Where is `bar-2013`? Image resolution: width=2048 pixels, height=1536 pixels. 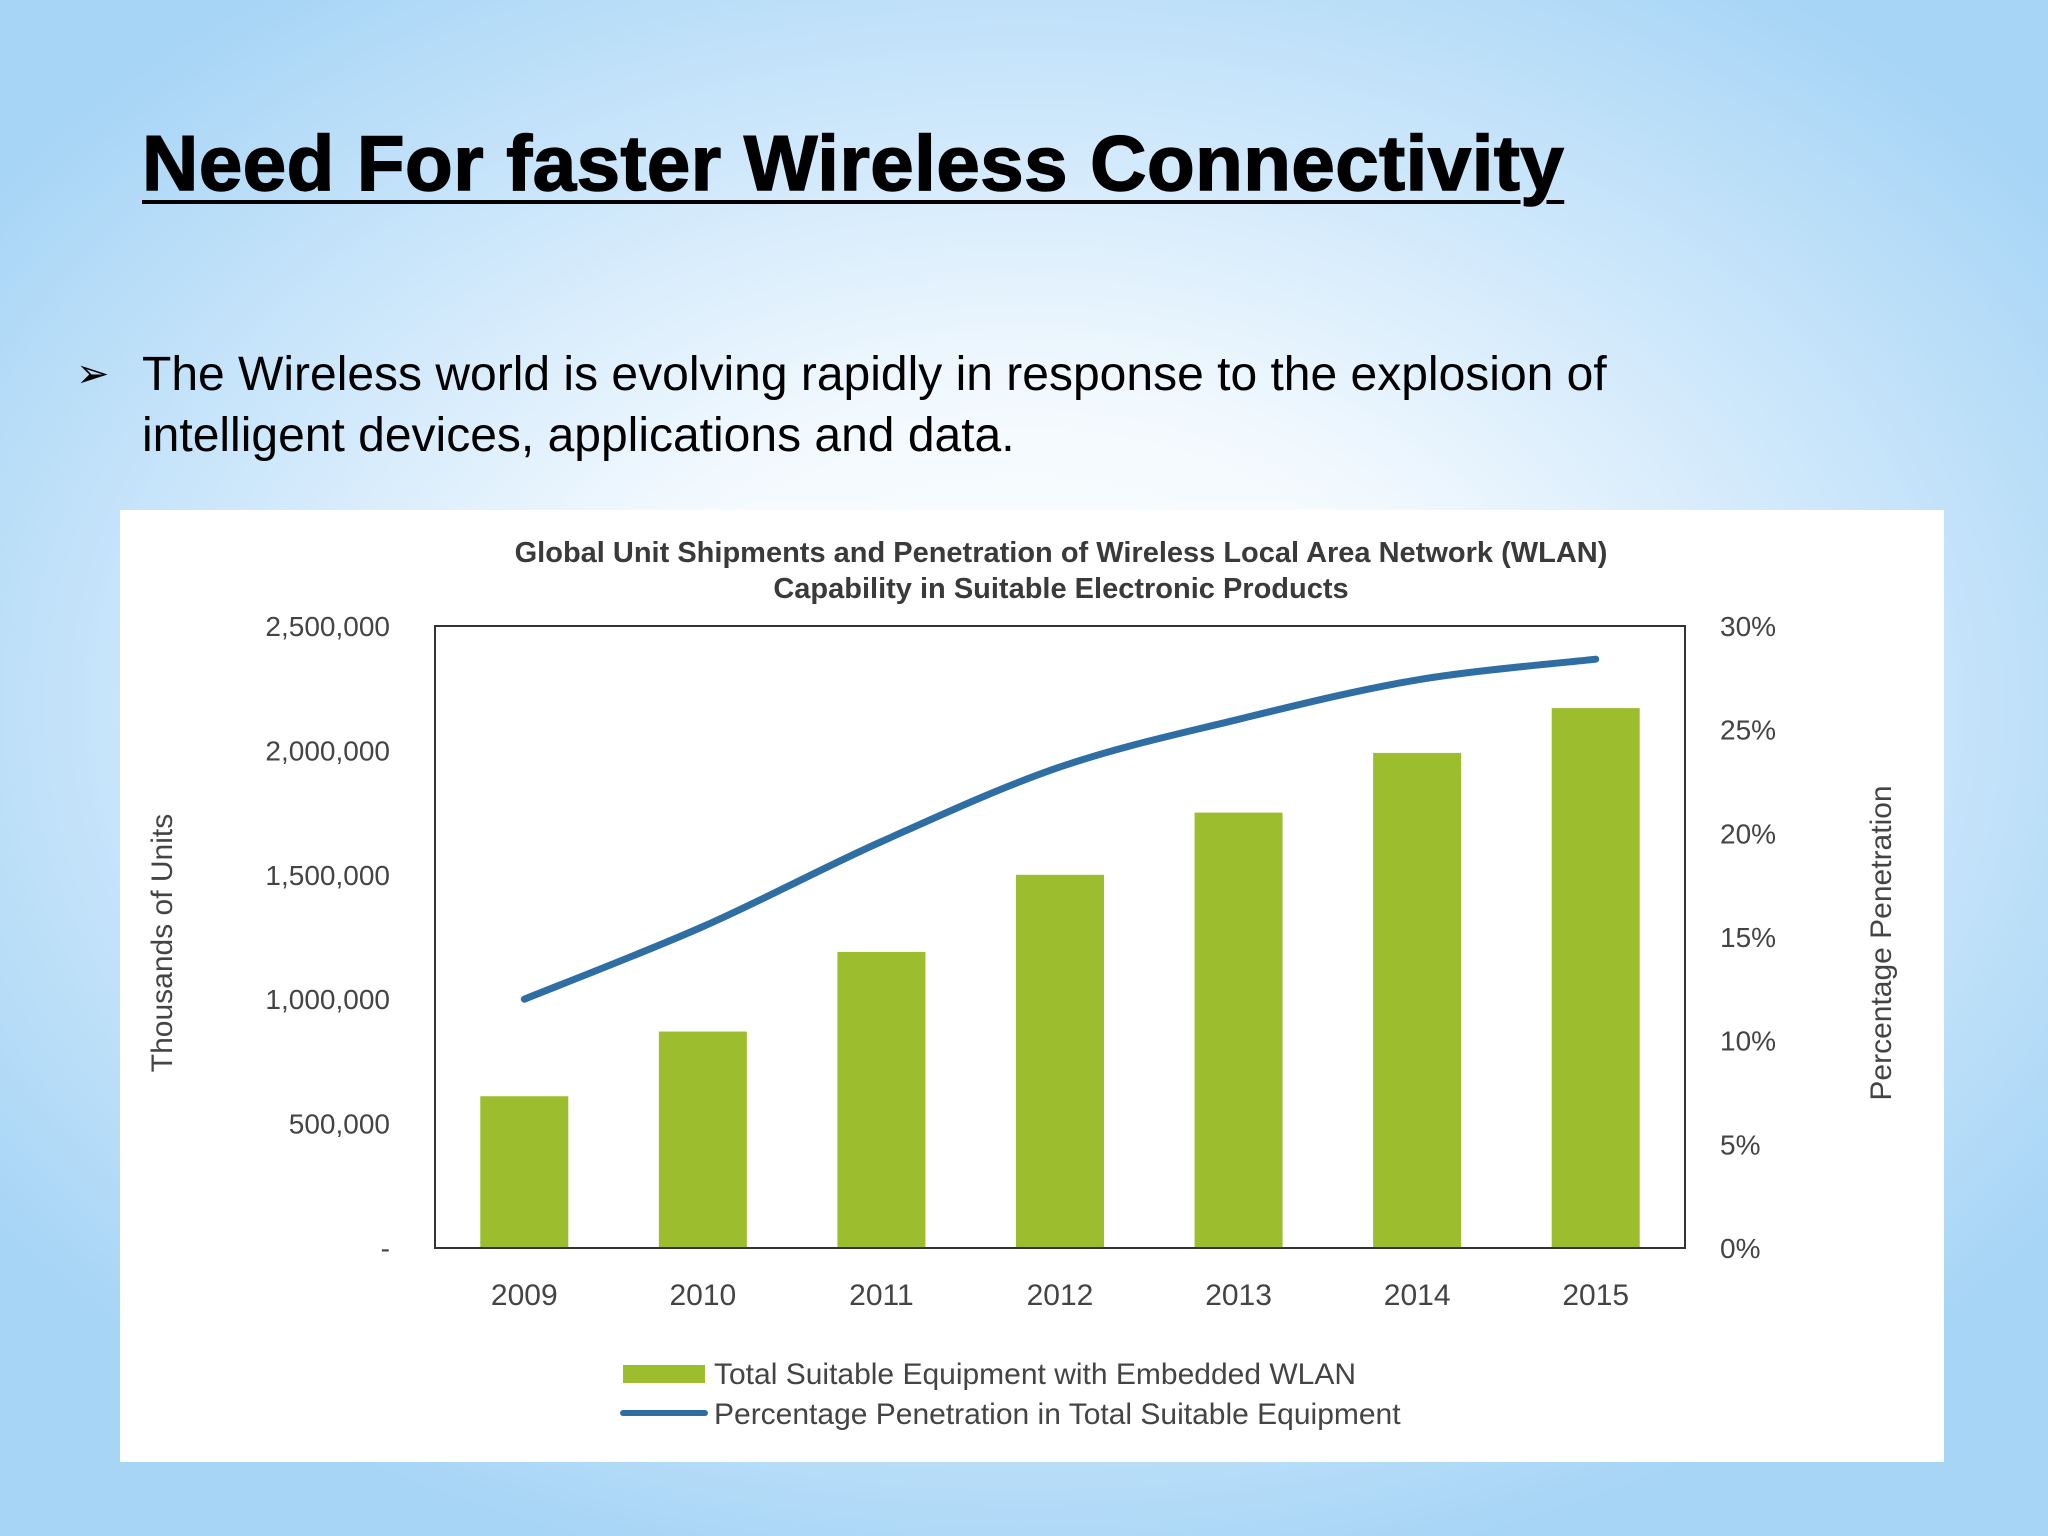
bar-2013 is located at coordinates (1238, 1030).